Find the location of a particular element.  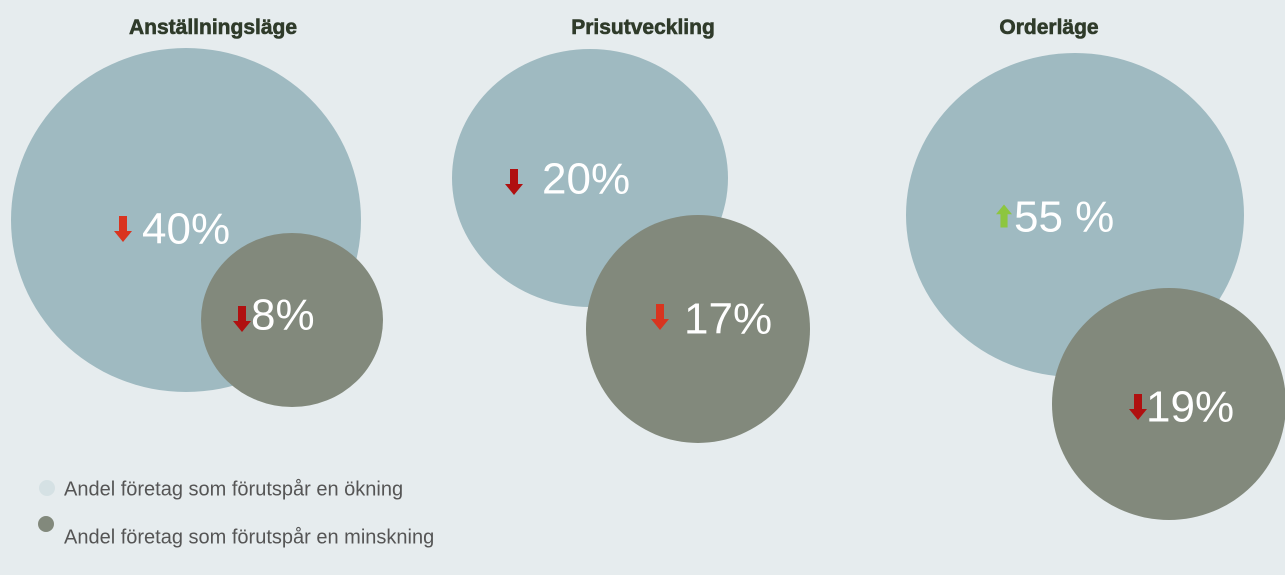

increase-label: 20% is located at coordinates (586, 179).